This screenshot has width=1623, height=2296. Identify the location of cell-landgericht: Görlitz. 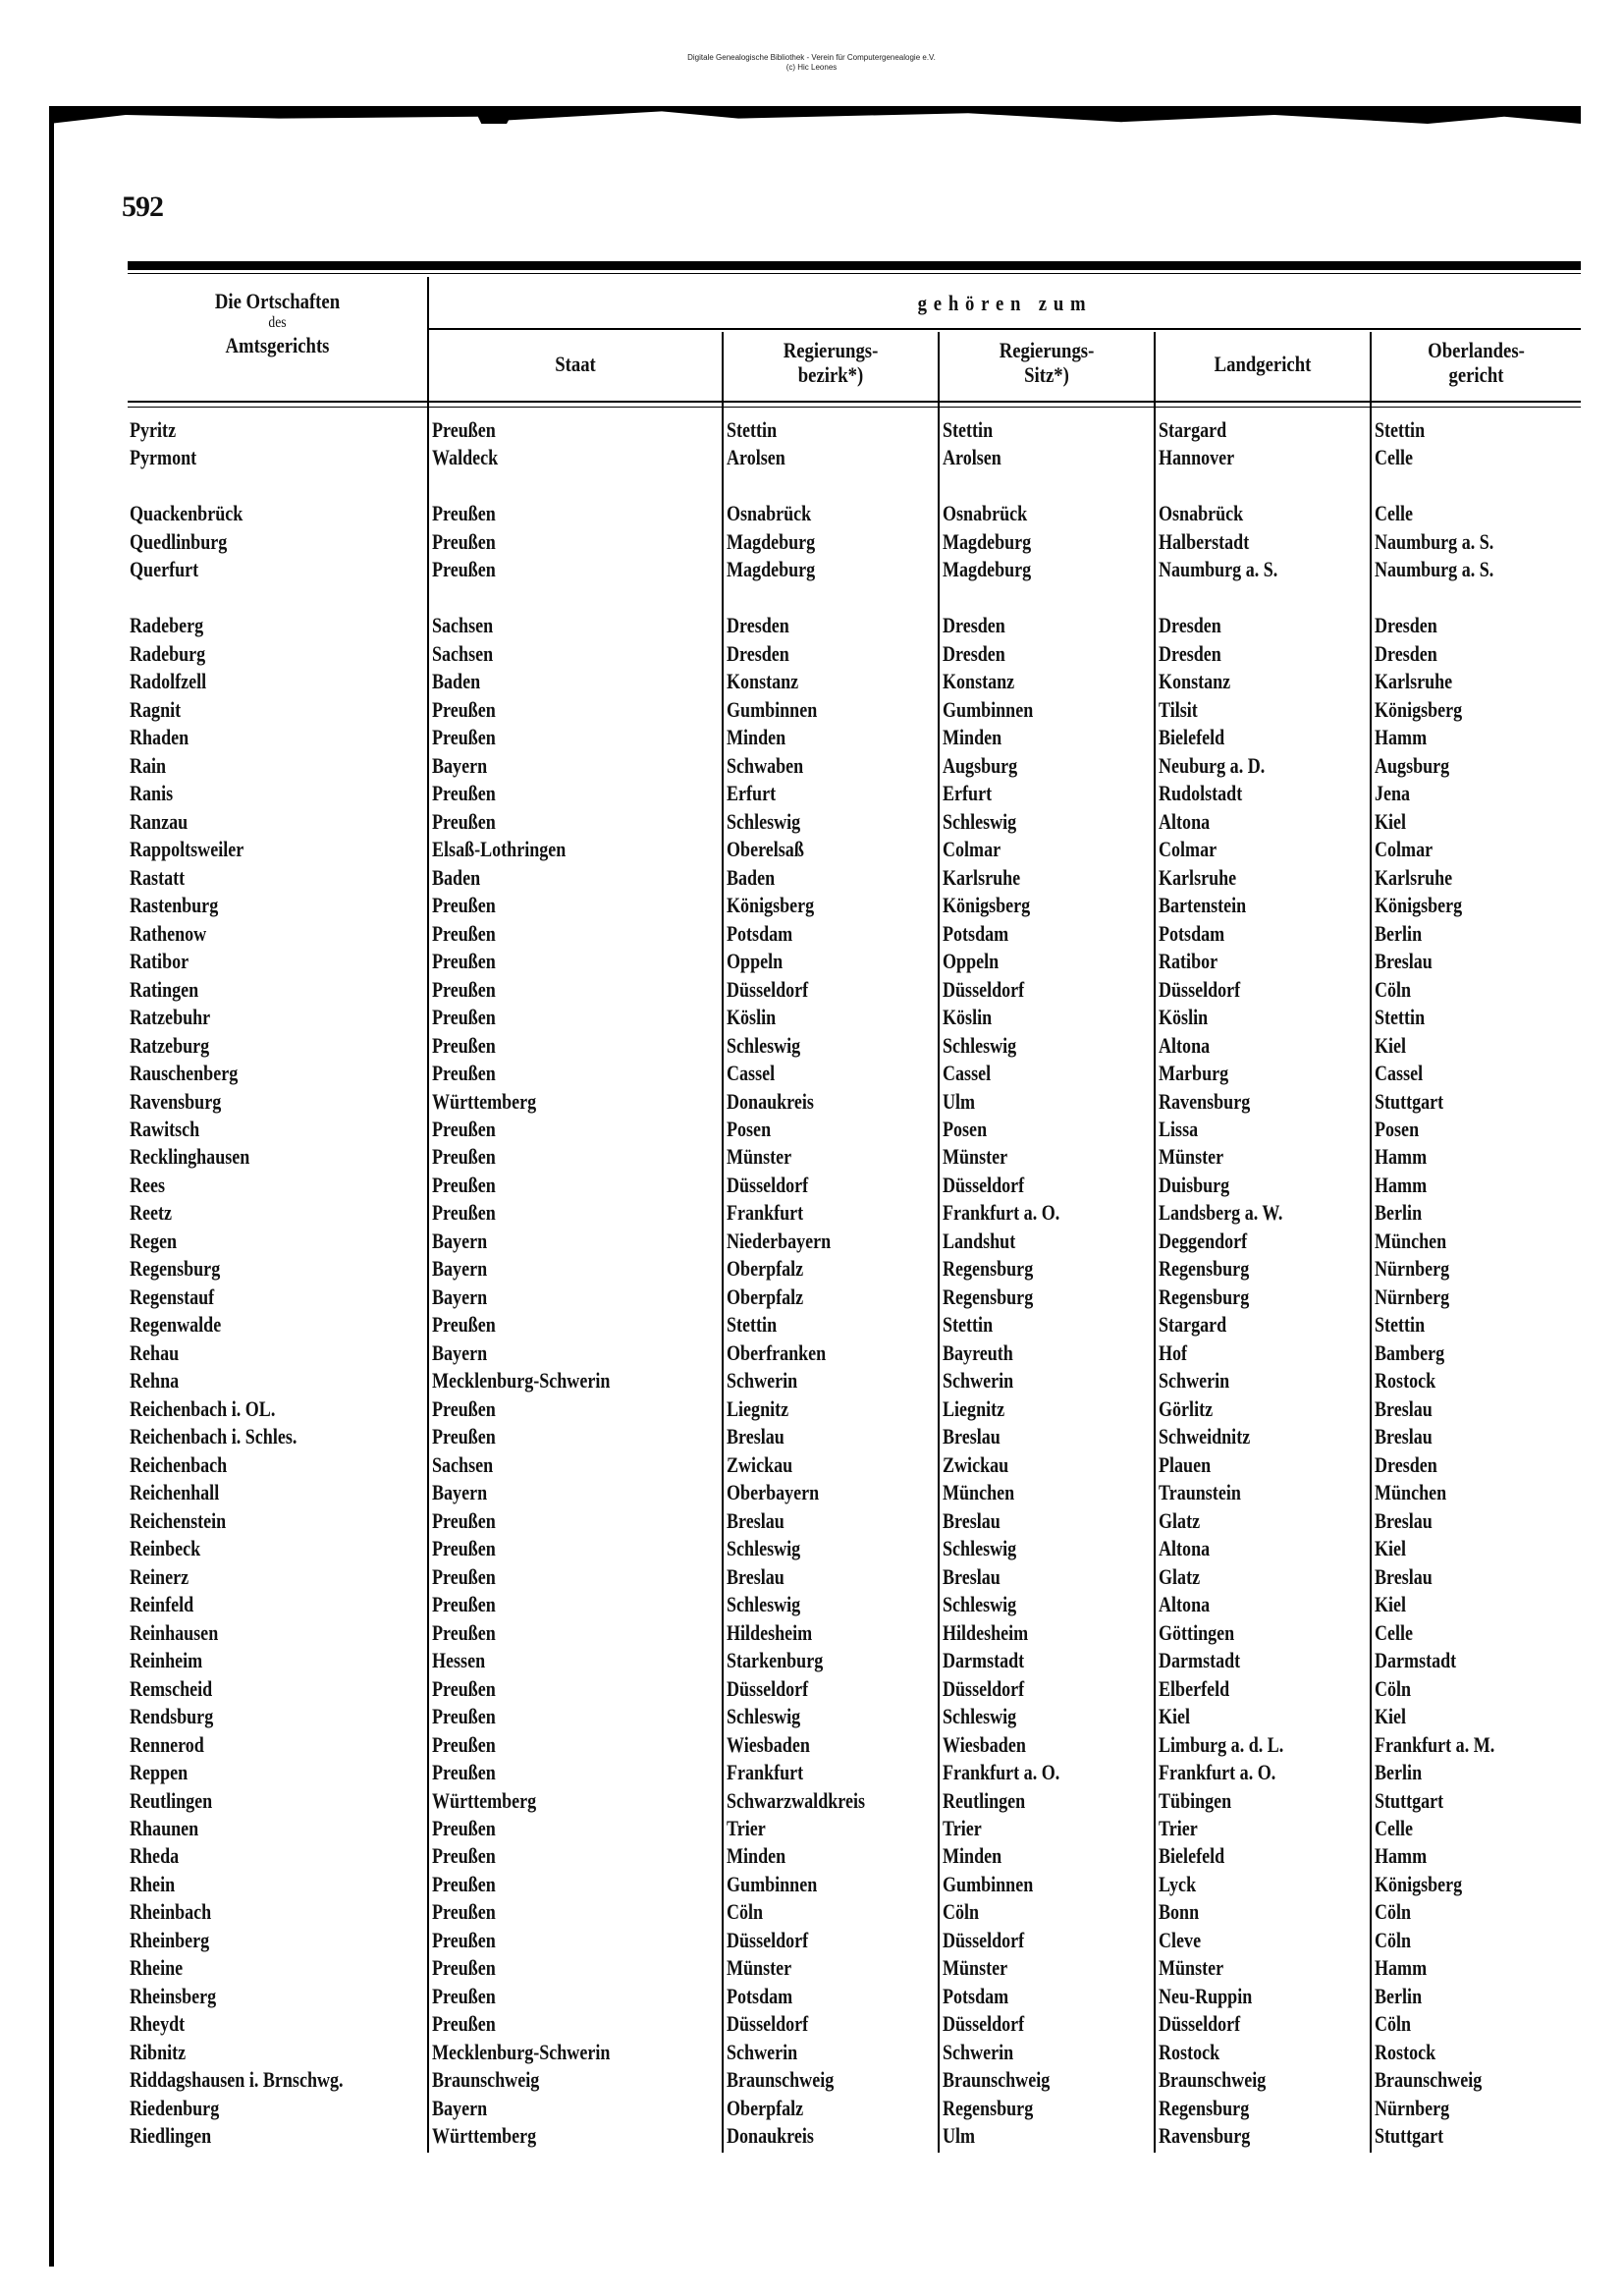
(1186, 1408).